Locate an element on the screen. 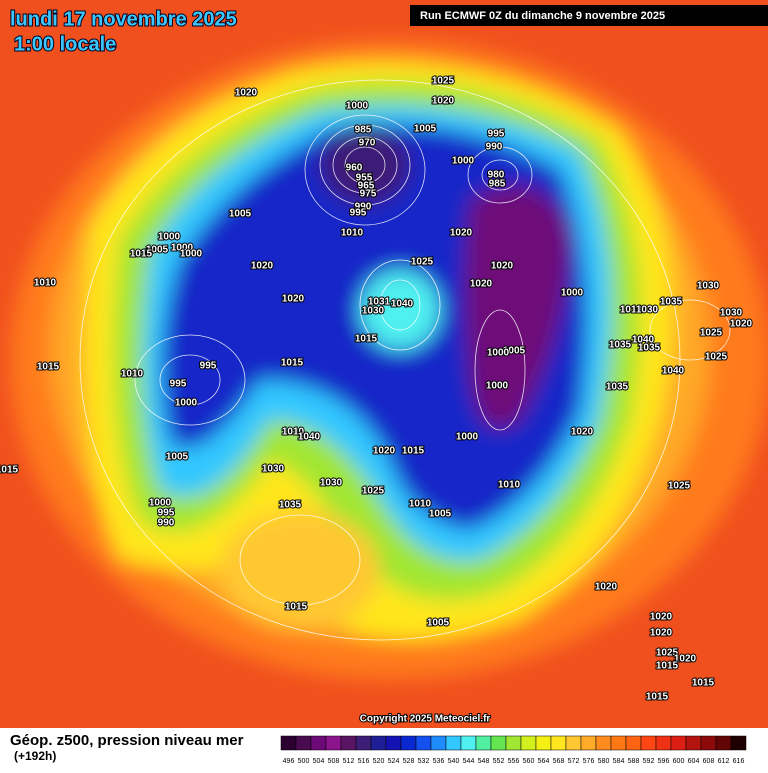 The image size is (768, 773). run-box is located at coordinates (589, 15).